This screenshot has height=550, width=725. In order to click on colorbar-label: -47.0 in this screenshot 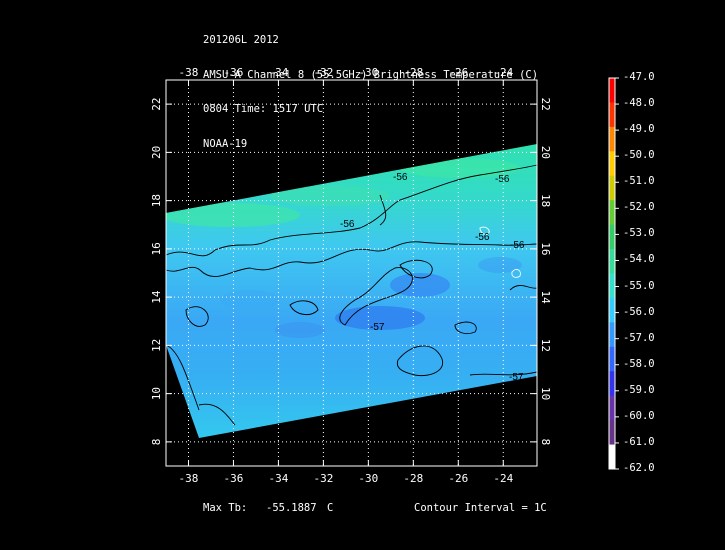, I will do `click(639, 77)`.